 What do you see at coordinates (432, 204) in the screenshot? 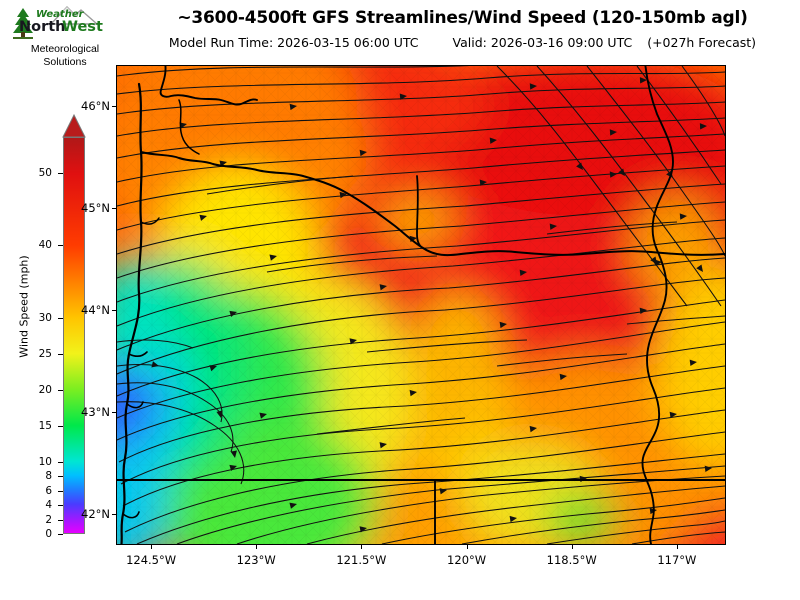
I see `washington-oregon-border` at bounding box center [432, 204].